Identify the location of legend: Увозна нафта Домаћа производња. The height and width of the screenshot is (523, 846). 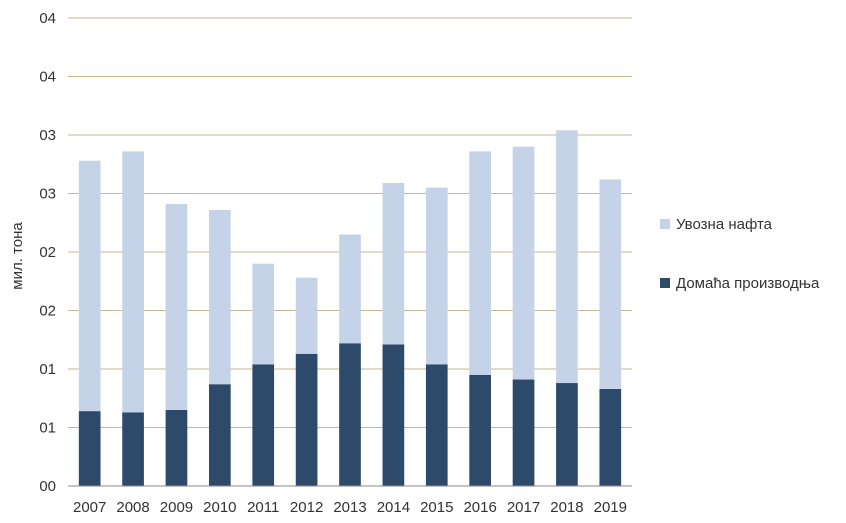
(740, 254).